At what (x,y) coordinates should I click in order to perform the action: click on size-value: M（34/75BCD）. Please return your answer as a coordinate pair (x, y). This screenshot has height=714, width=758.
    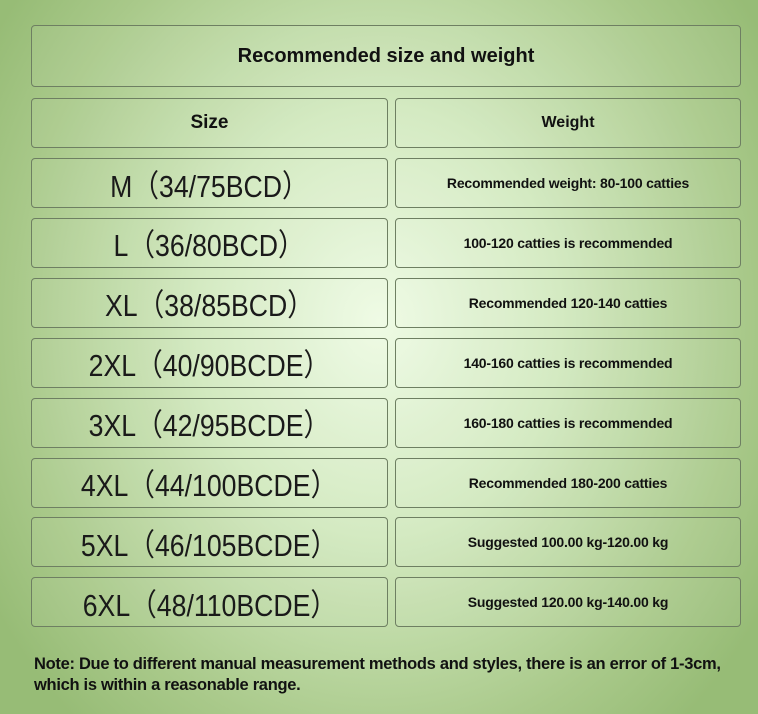
    Looking at the image, I should click on (209, 186).